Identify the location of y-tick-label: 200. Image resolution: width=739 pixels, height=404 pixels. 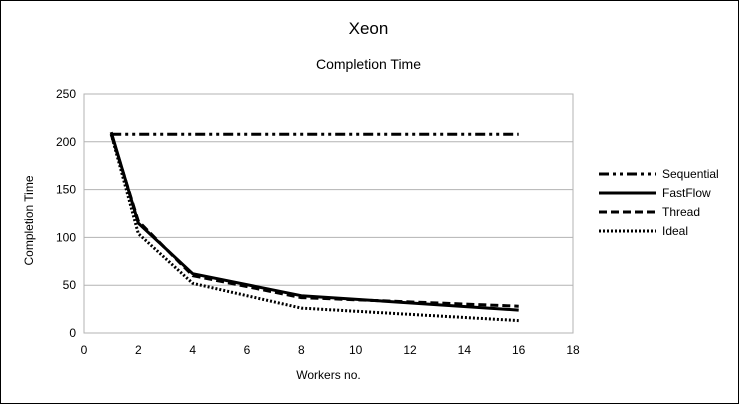
(66, 142).